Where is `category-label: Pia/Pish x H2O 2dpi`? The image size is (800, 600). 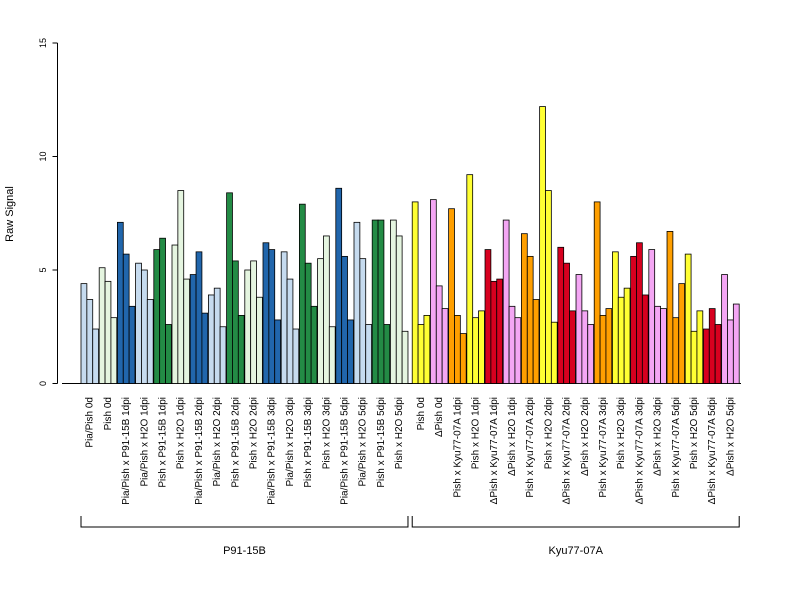
category-label: Pia/Pish x H2O 2dpi is located at coordinates (217, 442).